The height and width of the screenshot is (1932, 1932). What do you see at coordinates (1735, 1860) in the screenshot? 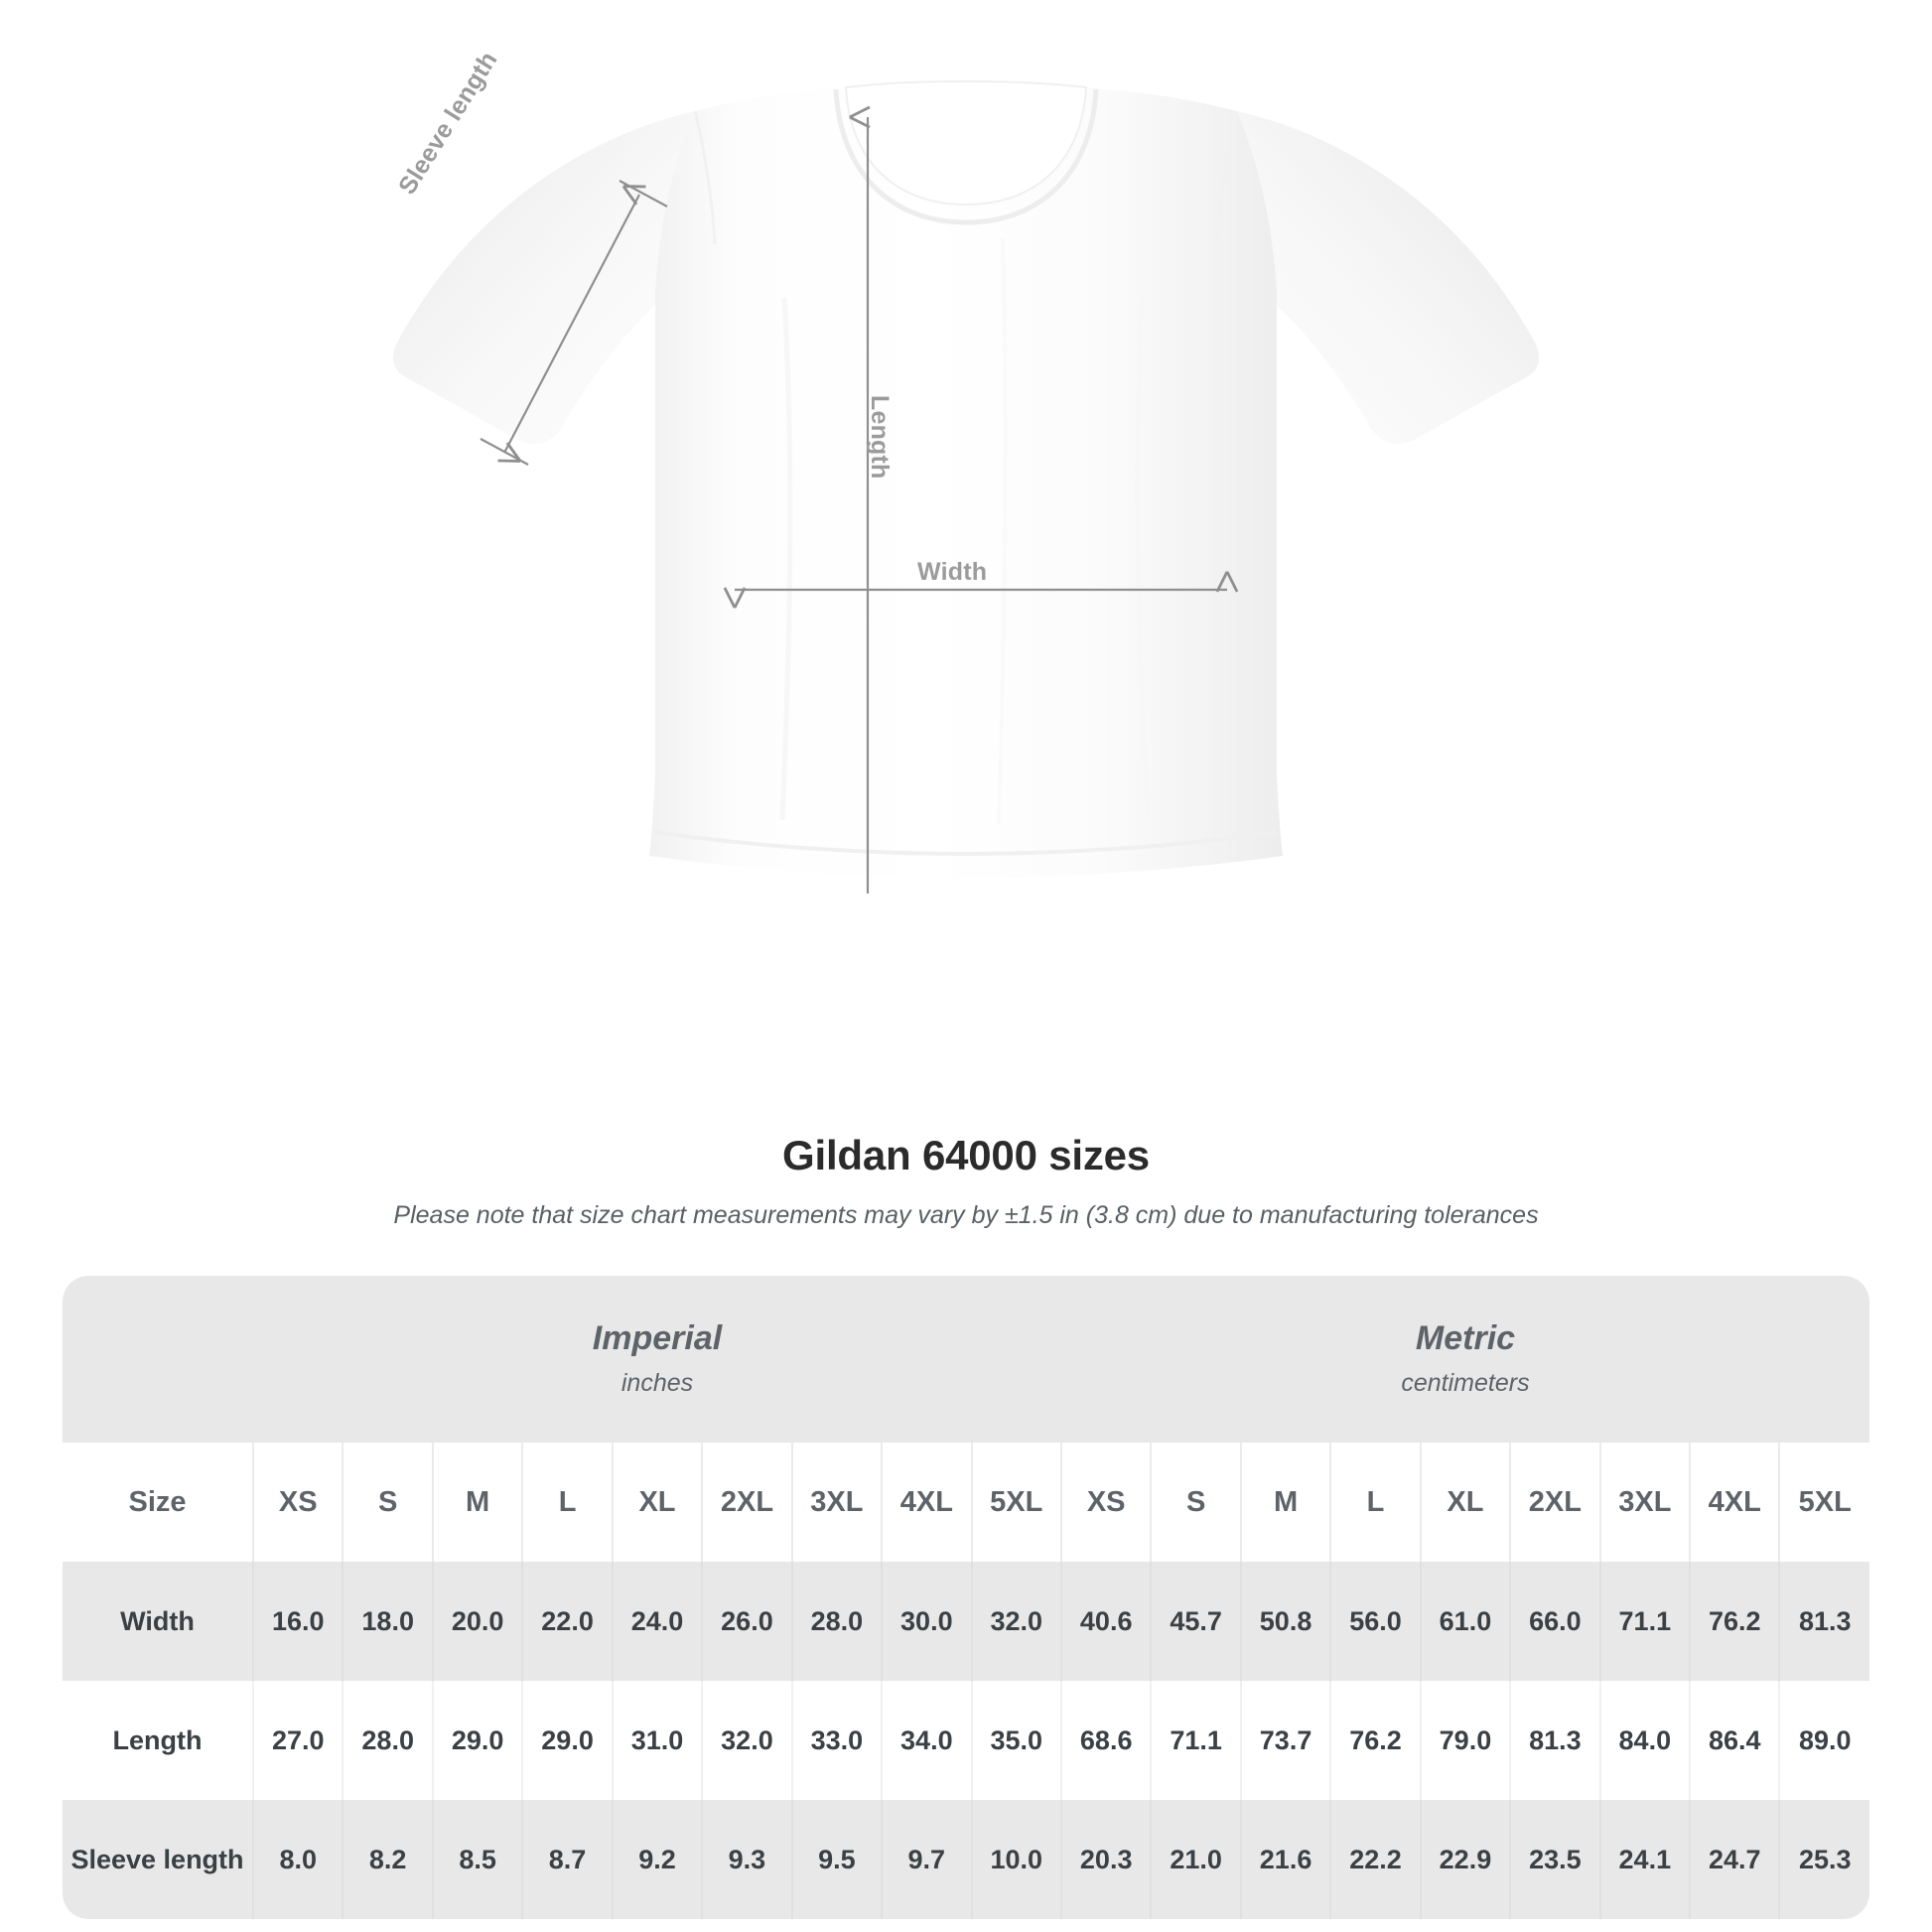
I see `cell-sleeve-metric-4xl: 24.7` at bounding box center [1735, 1860].